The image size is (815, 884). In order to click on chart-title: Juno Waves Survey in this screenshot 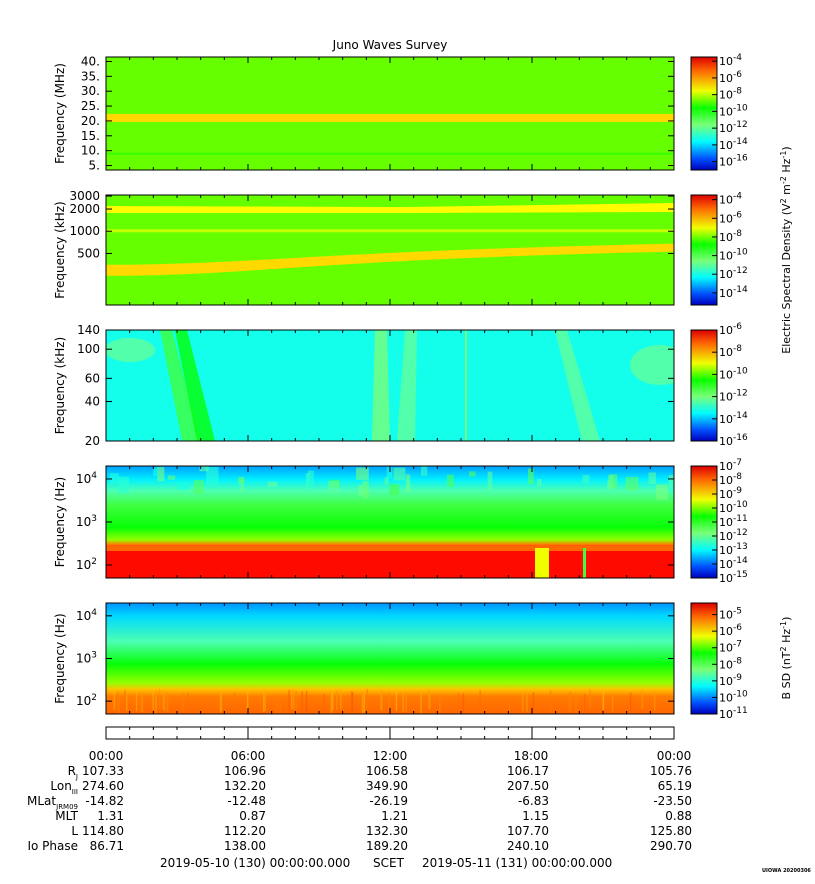, I will do `click(390, 45)`.